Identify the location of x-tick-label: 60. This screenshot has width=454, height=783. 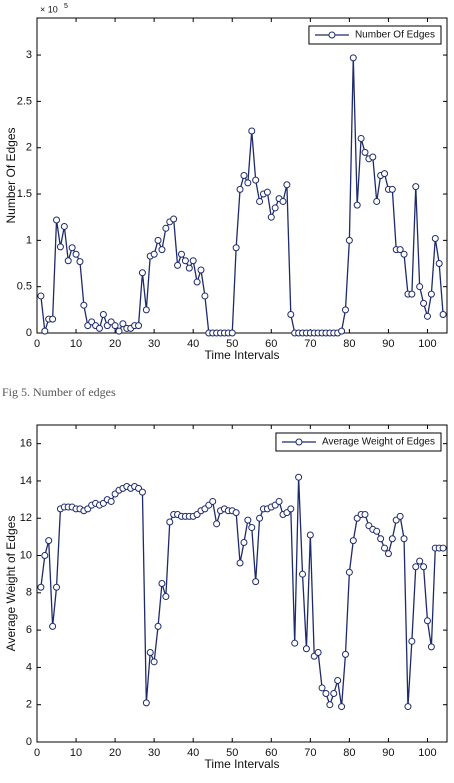
(271, 753).